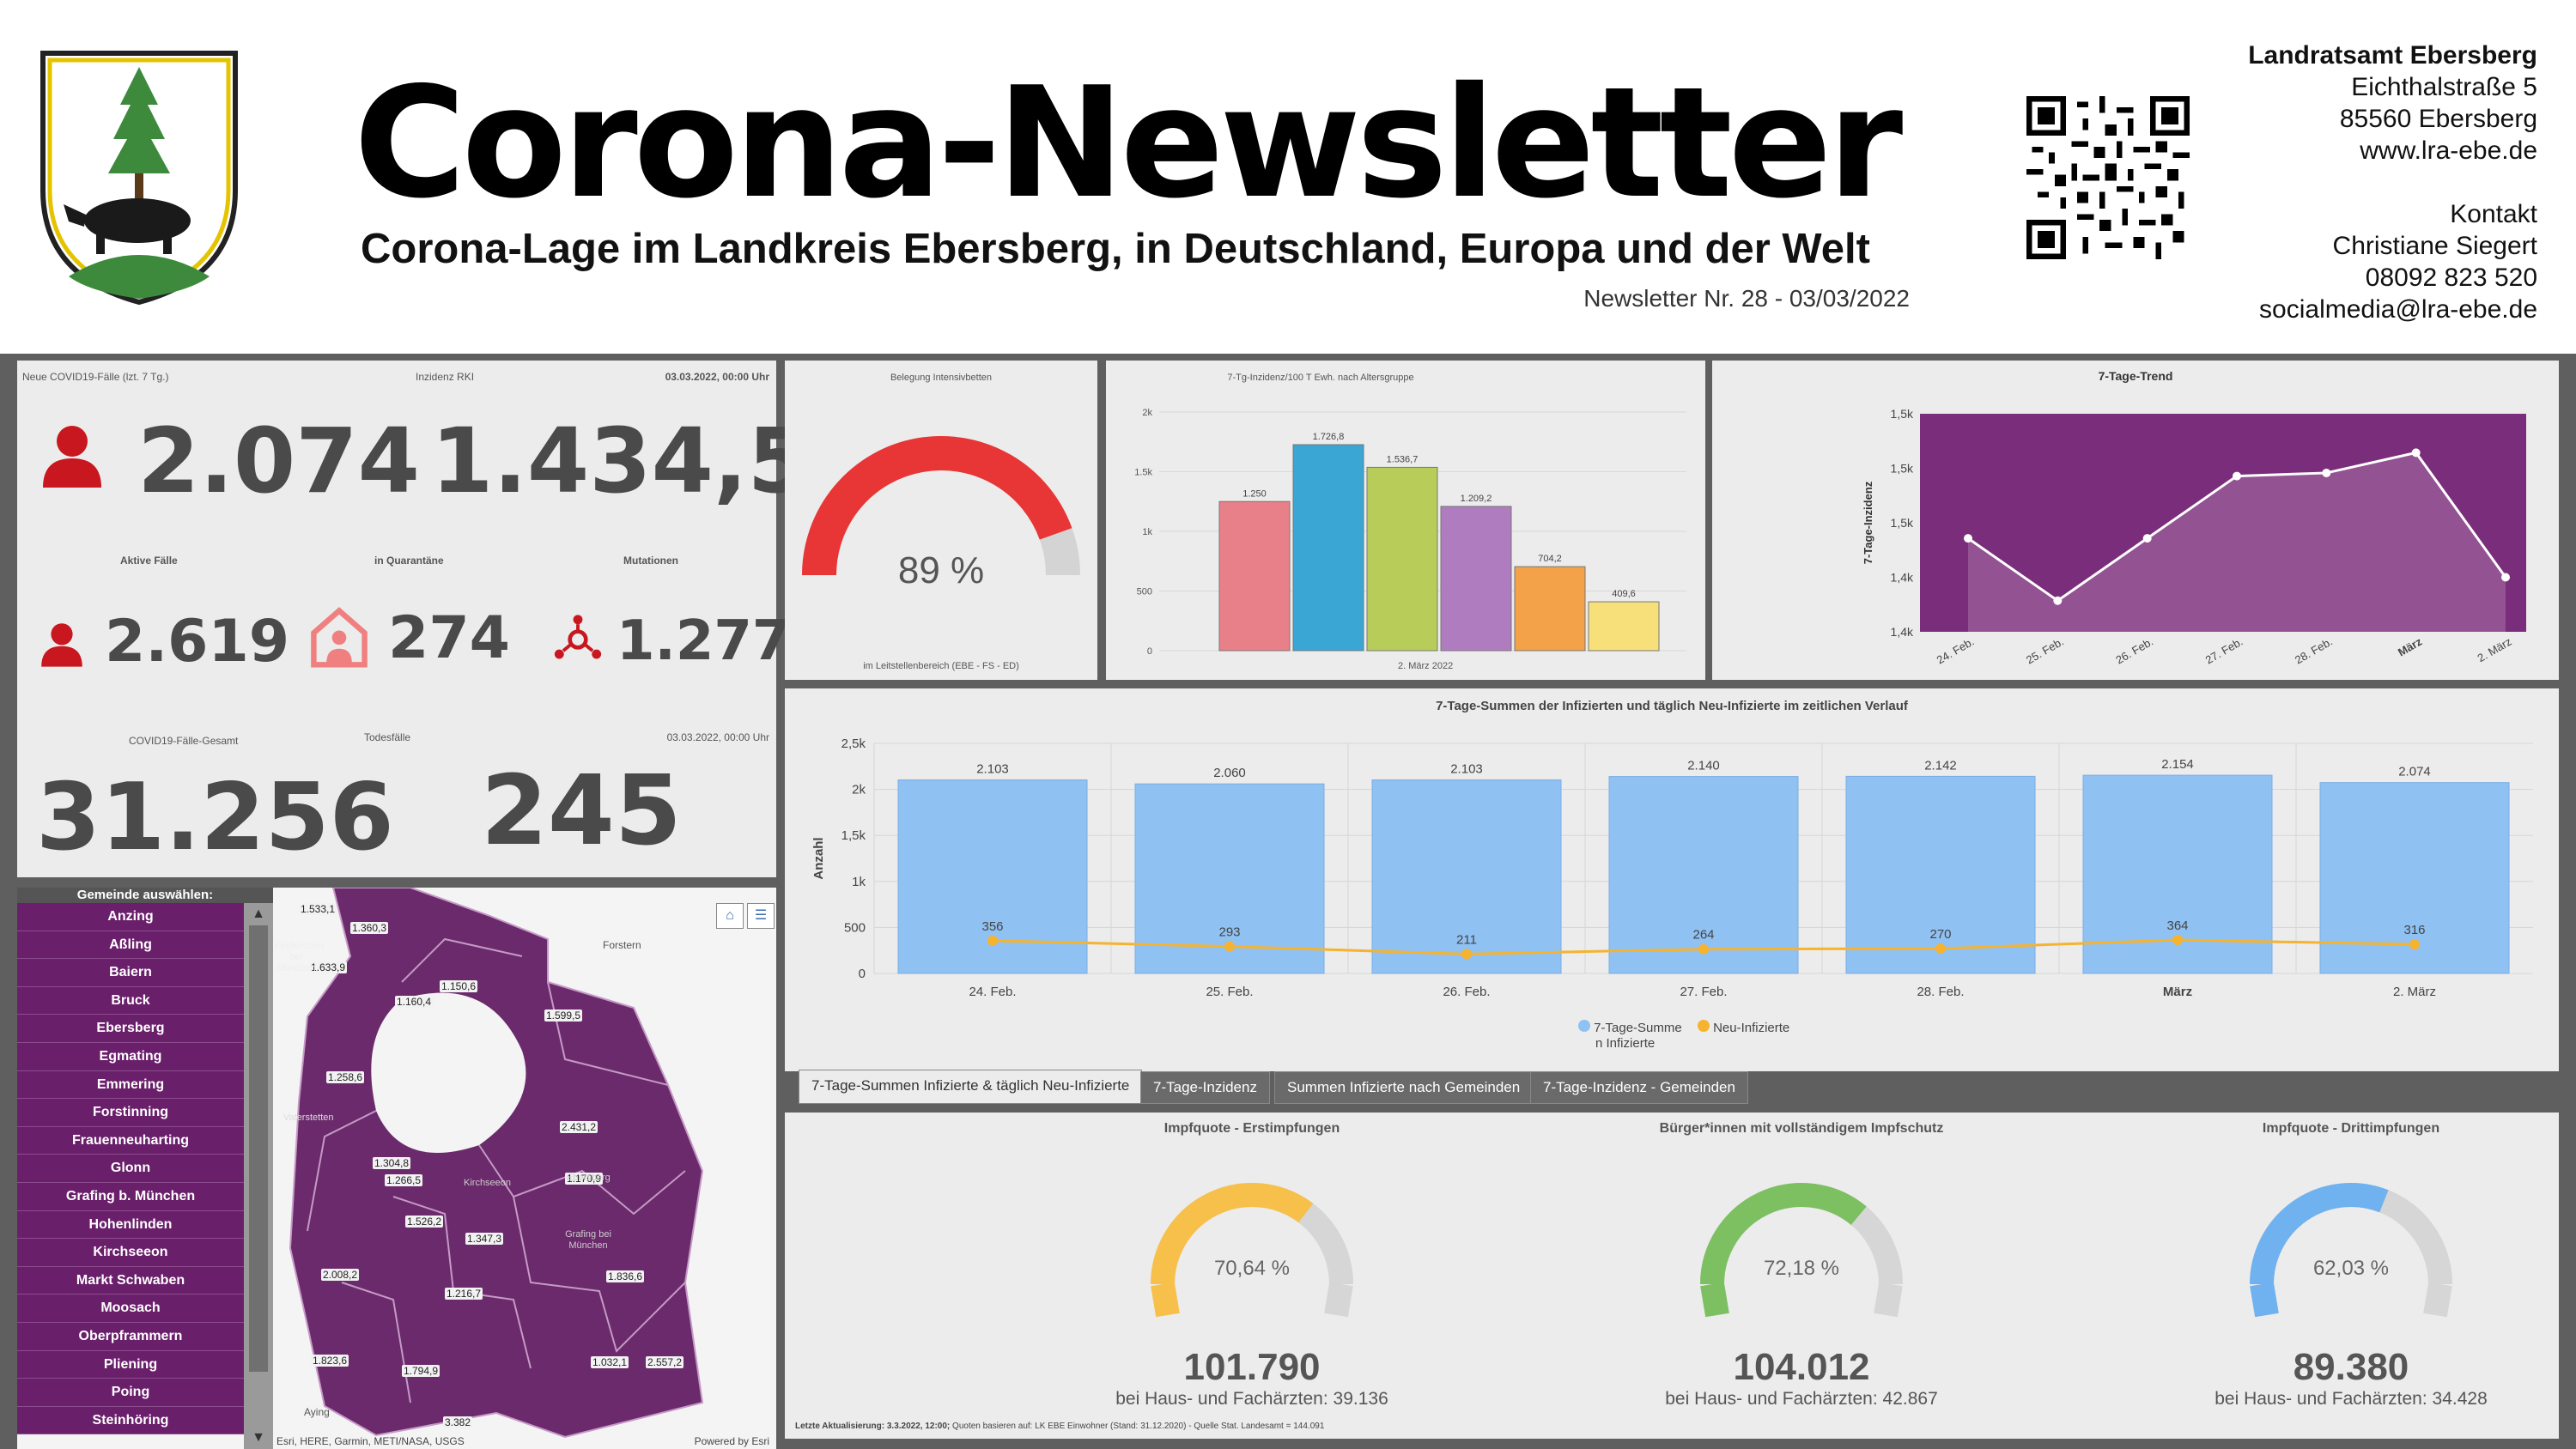 This screenshot has width=2576, height=1449. What do you see at coordinates (2134, 651) in the screenshot?
I see `trend-xtick: 26. Feb.` at bounding box center [2134, 651].